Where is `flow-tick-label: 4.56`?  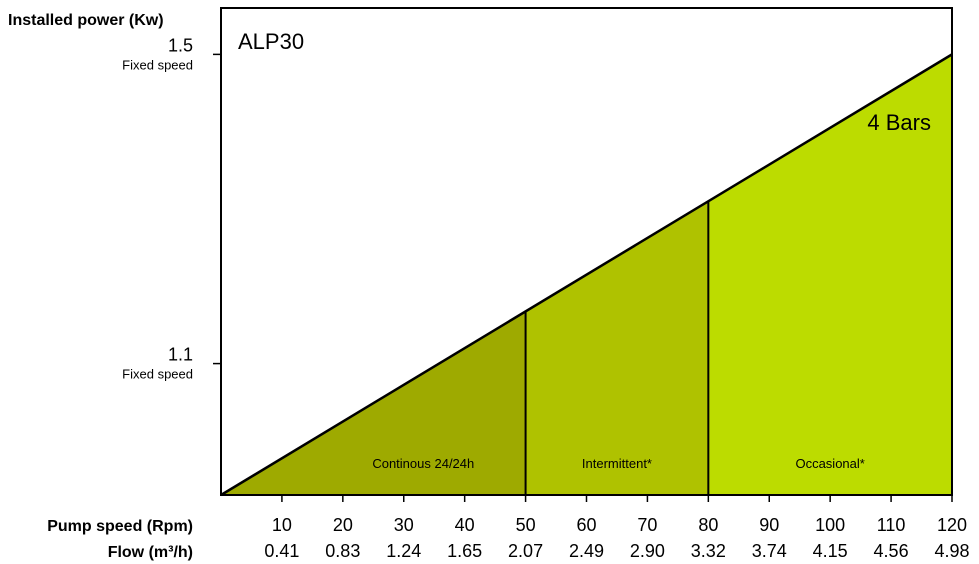 flow-tick-label: 4.56 is located at coordinates (891, 551).